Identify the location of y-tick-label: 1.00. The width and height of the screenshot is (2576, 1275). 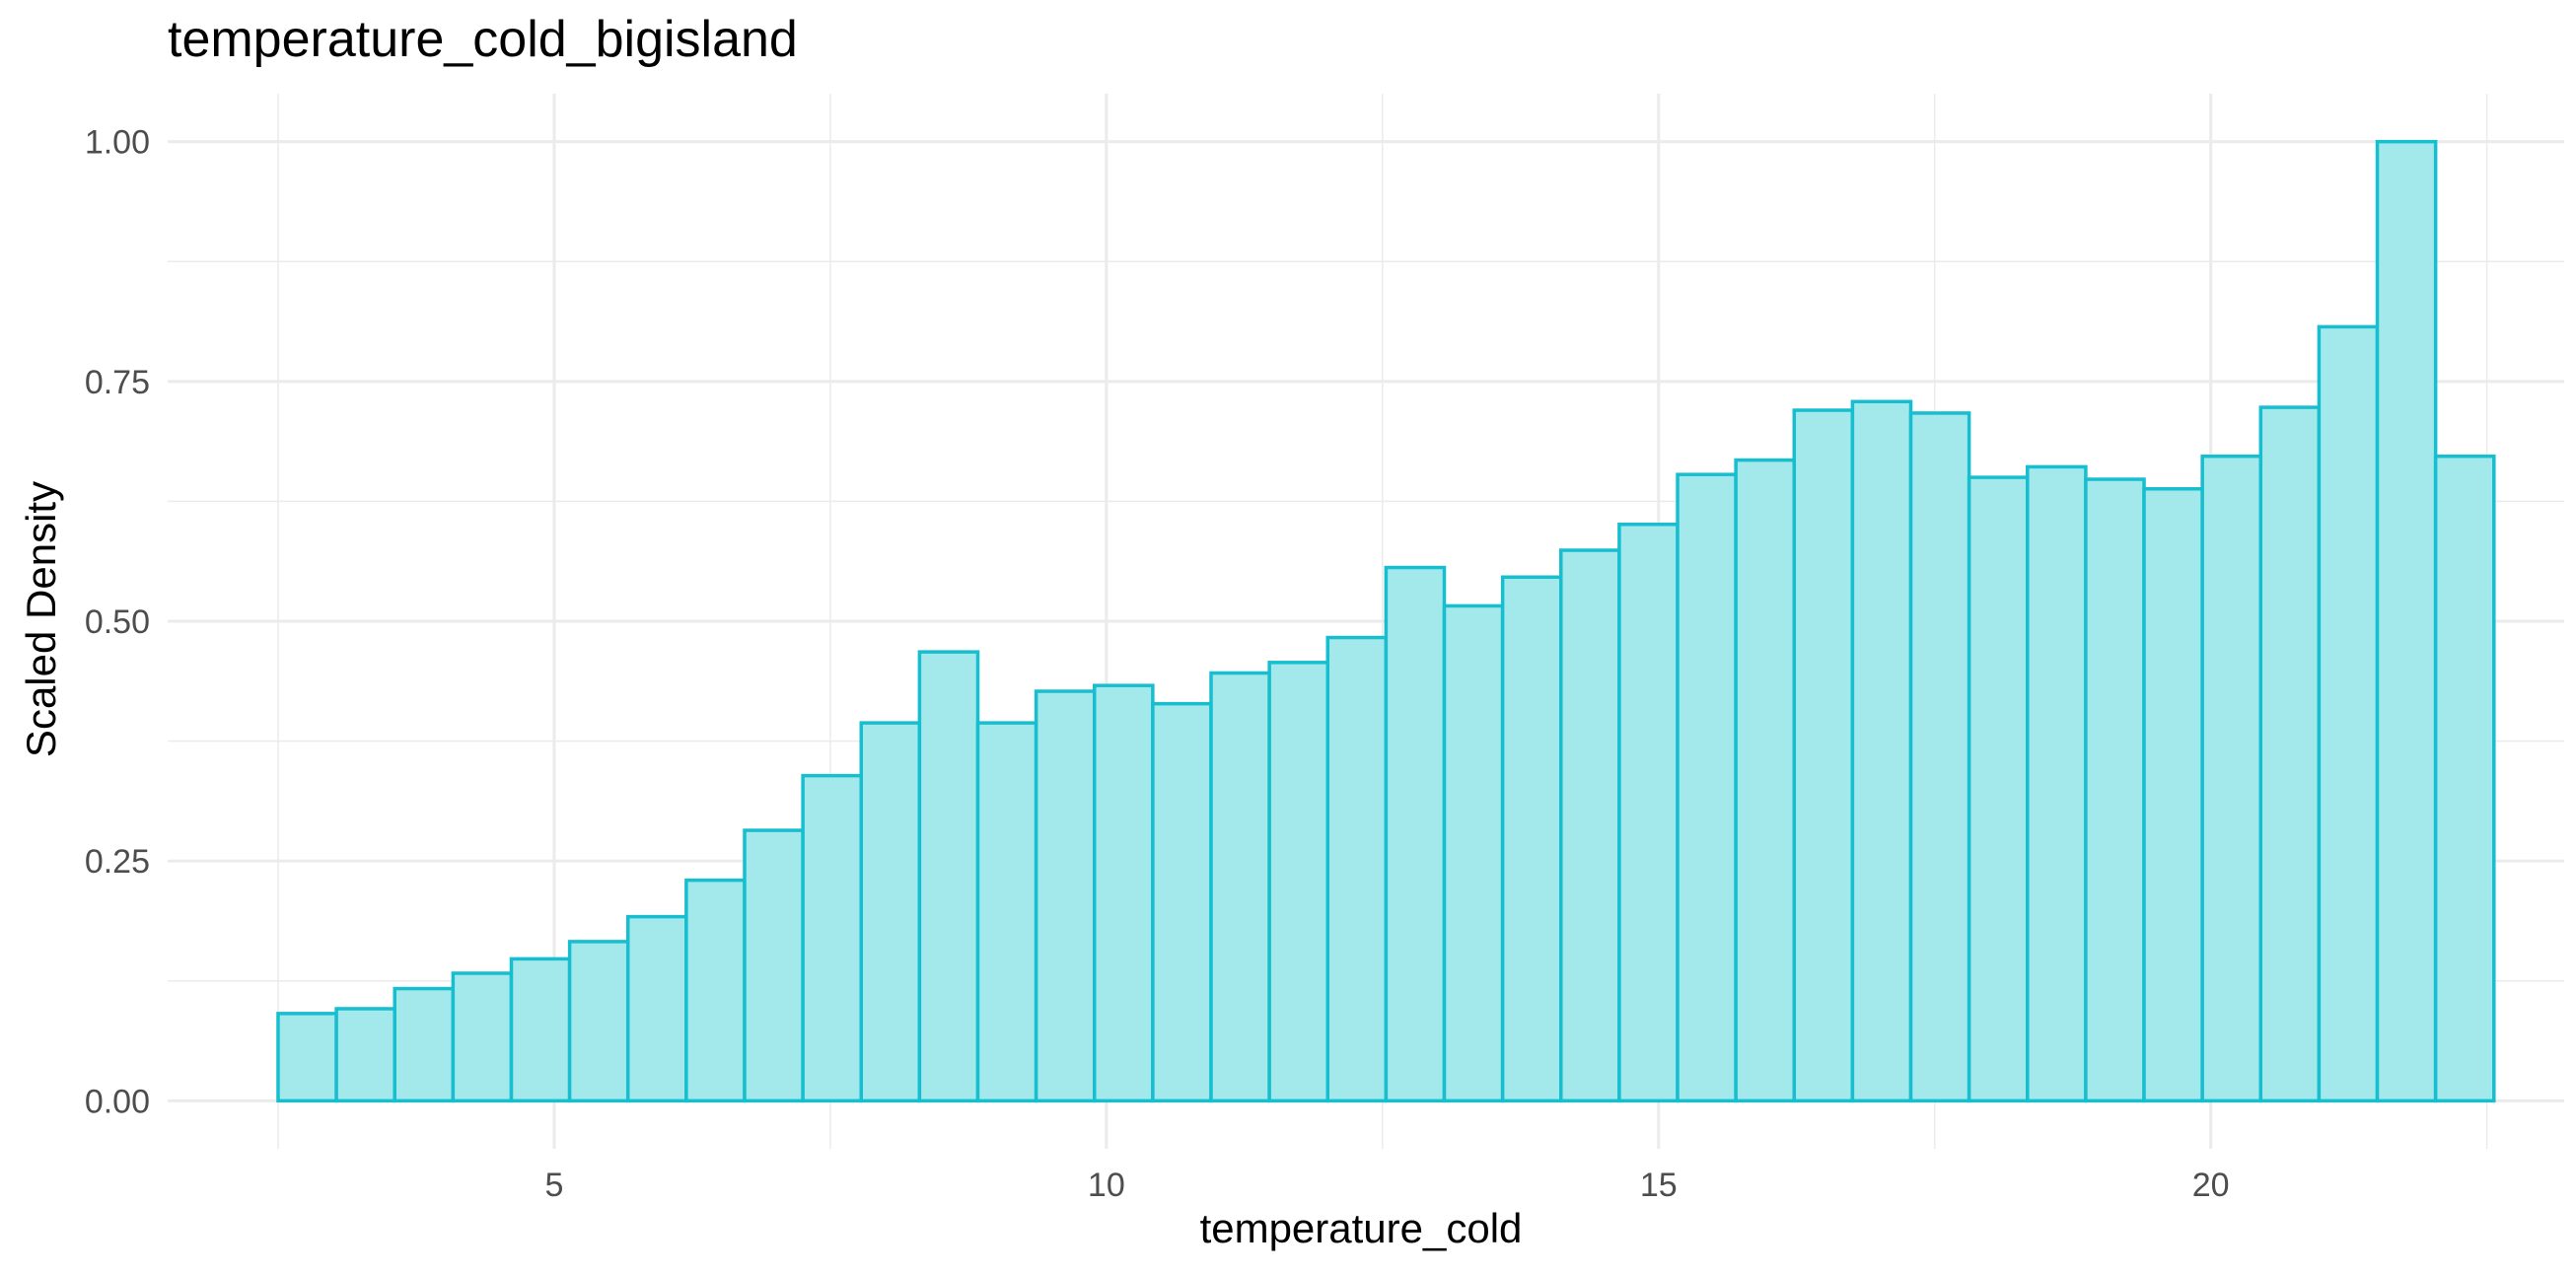
(117, 143).